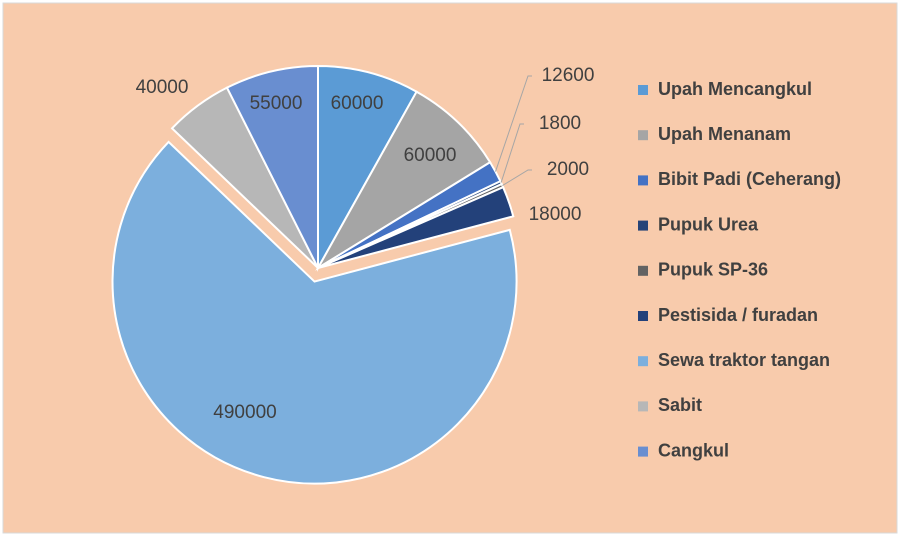  I want to click on legend-label: Upah Menanam, so click(724, 134).